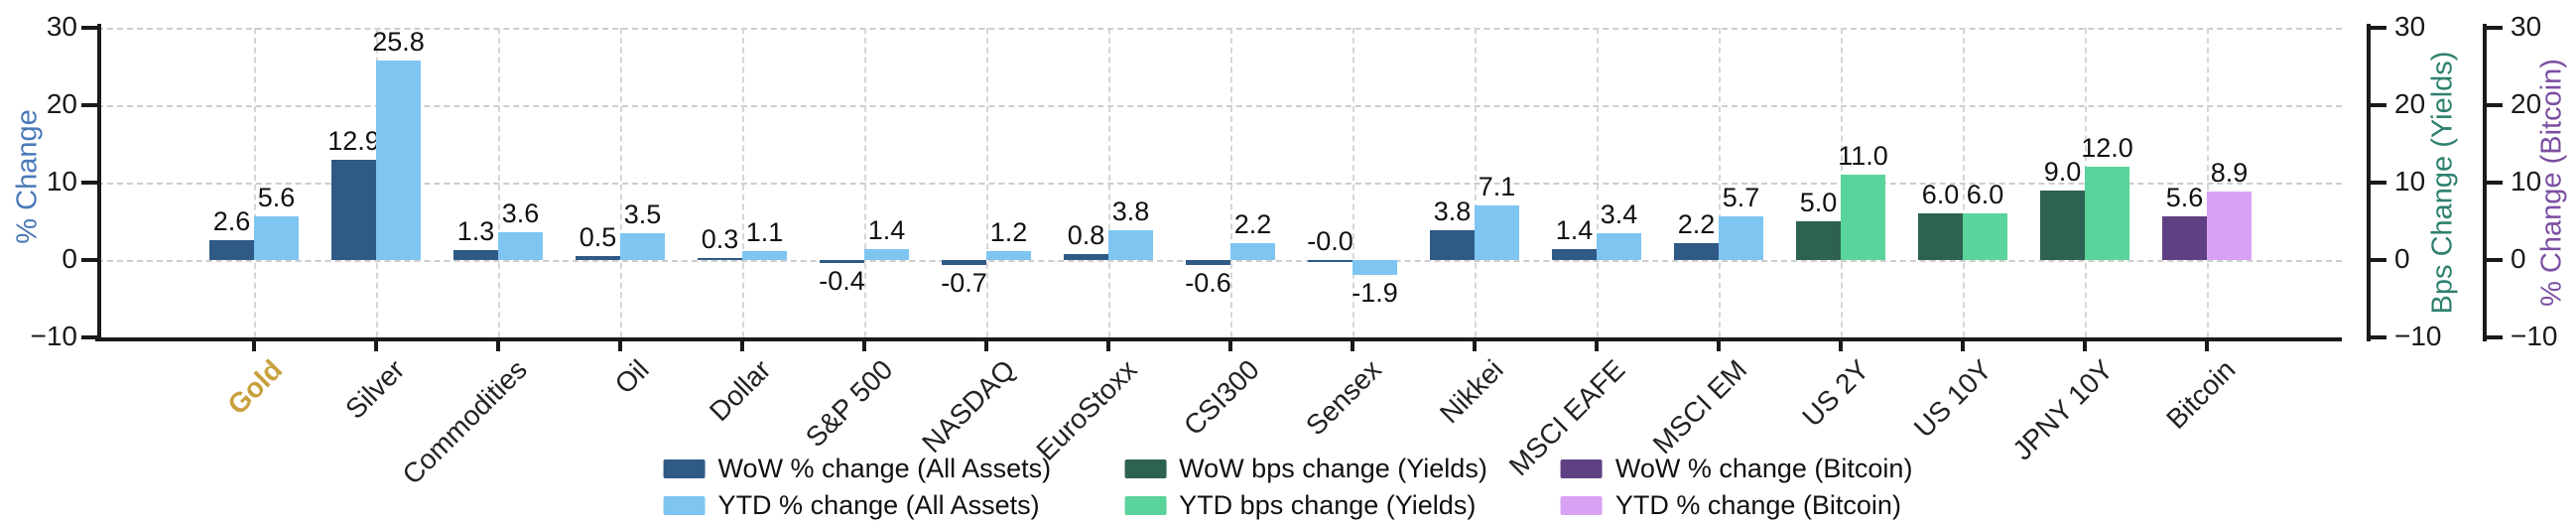 This screenshot has height=524, width=2576. I want to click on yields-axis-title: Bps Change (Yields), so click(2443, 183).